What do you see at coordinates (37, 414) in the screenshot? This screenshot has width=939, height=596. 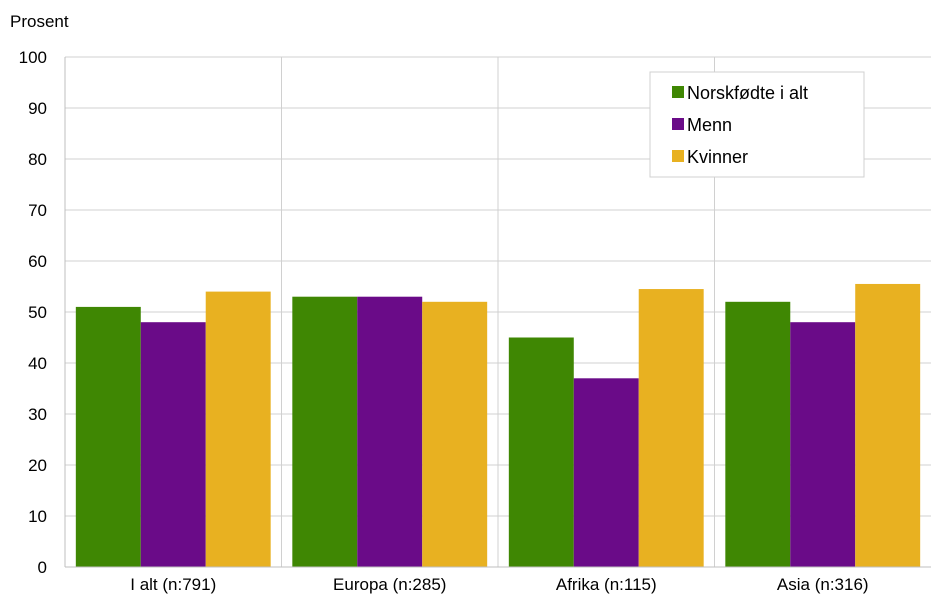 I see `y-tick-label: 30` at bounding box center [37, 414].